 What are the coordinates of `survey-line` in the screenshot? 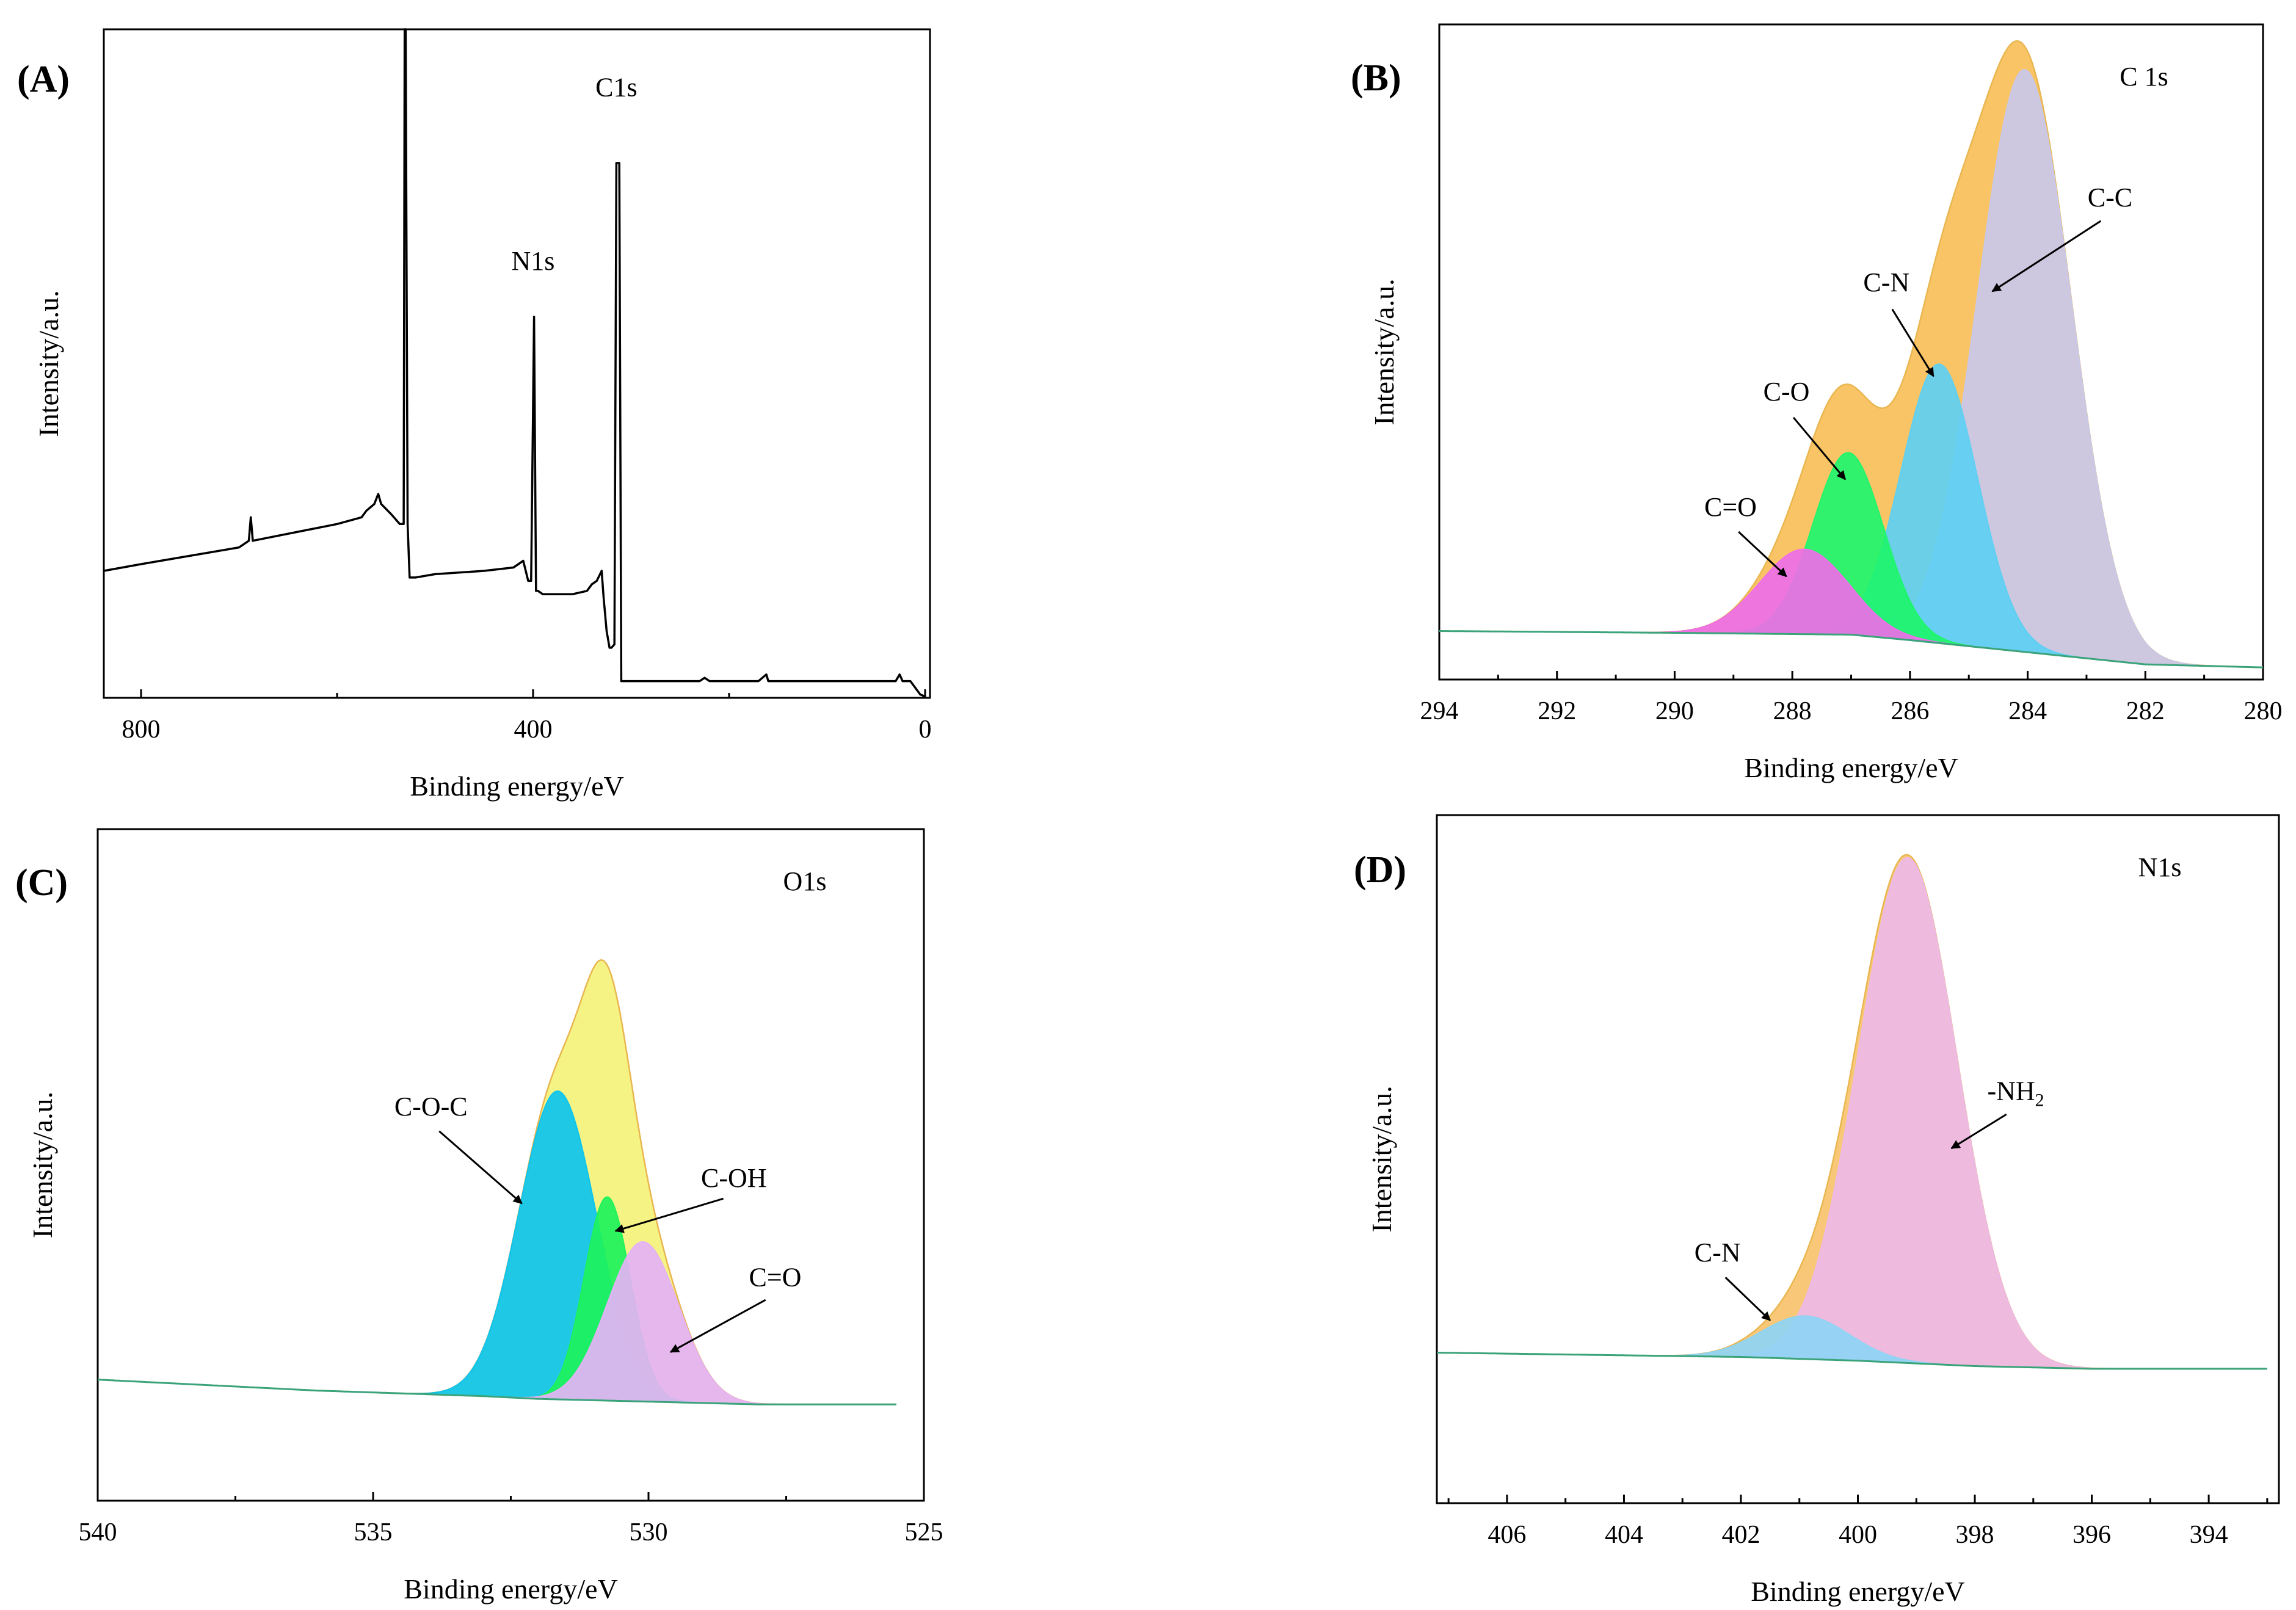 It's located at (515, 363).